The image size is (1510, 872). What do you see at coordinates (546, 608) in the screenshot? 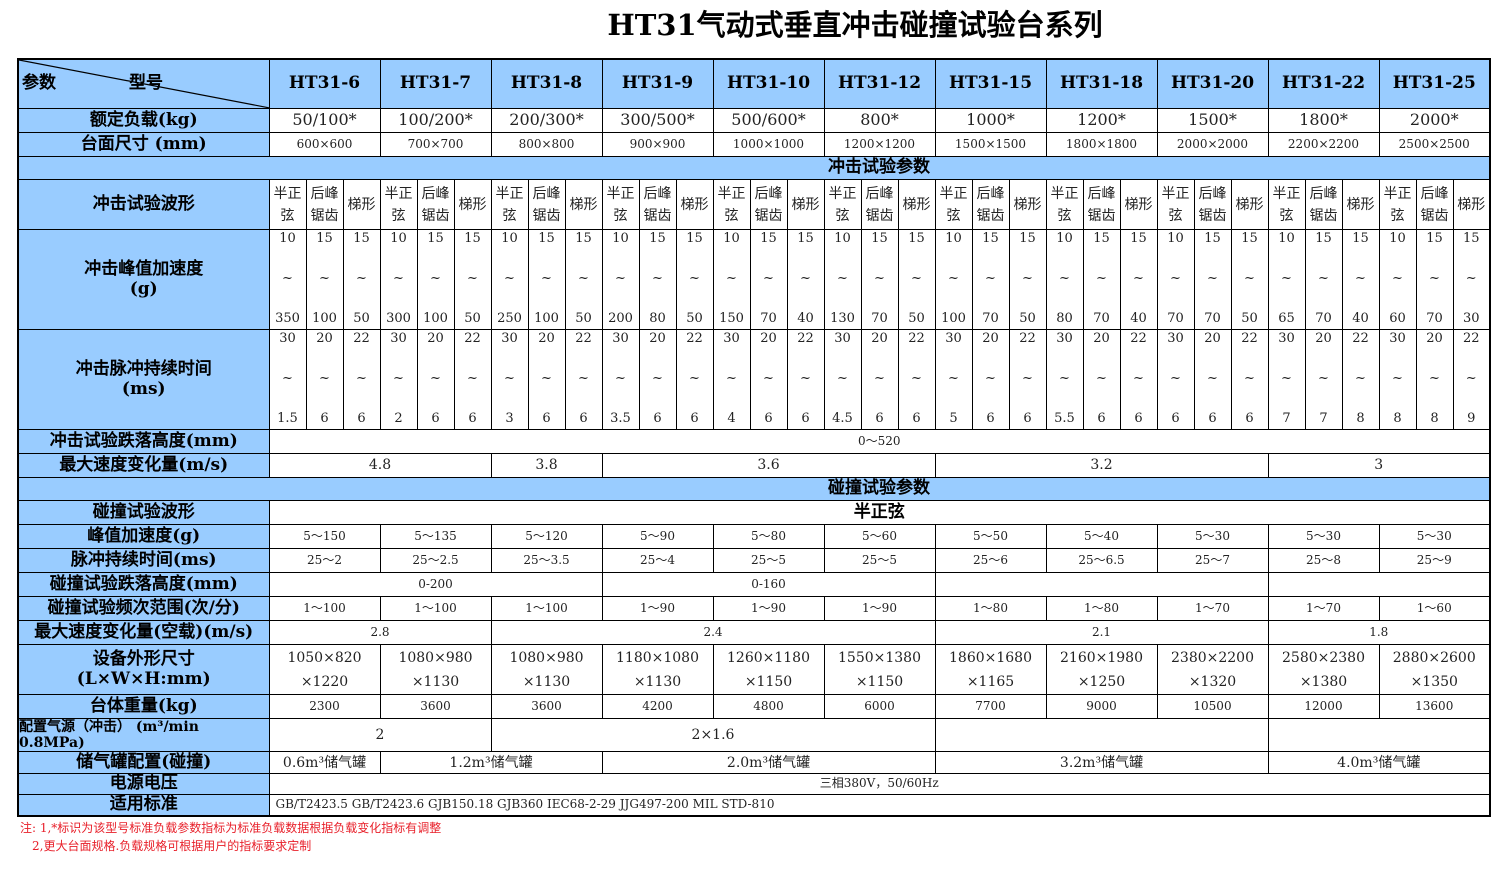
I see `value-cell: 1～100` at bounding box center [546, 608].